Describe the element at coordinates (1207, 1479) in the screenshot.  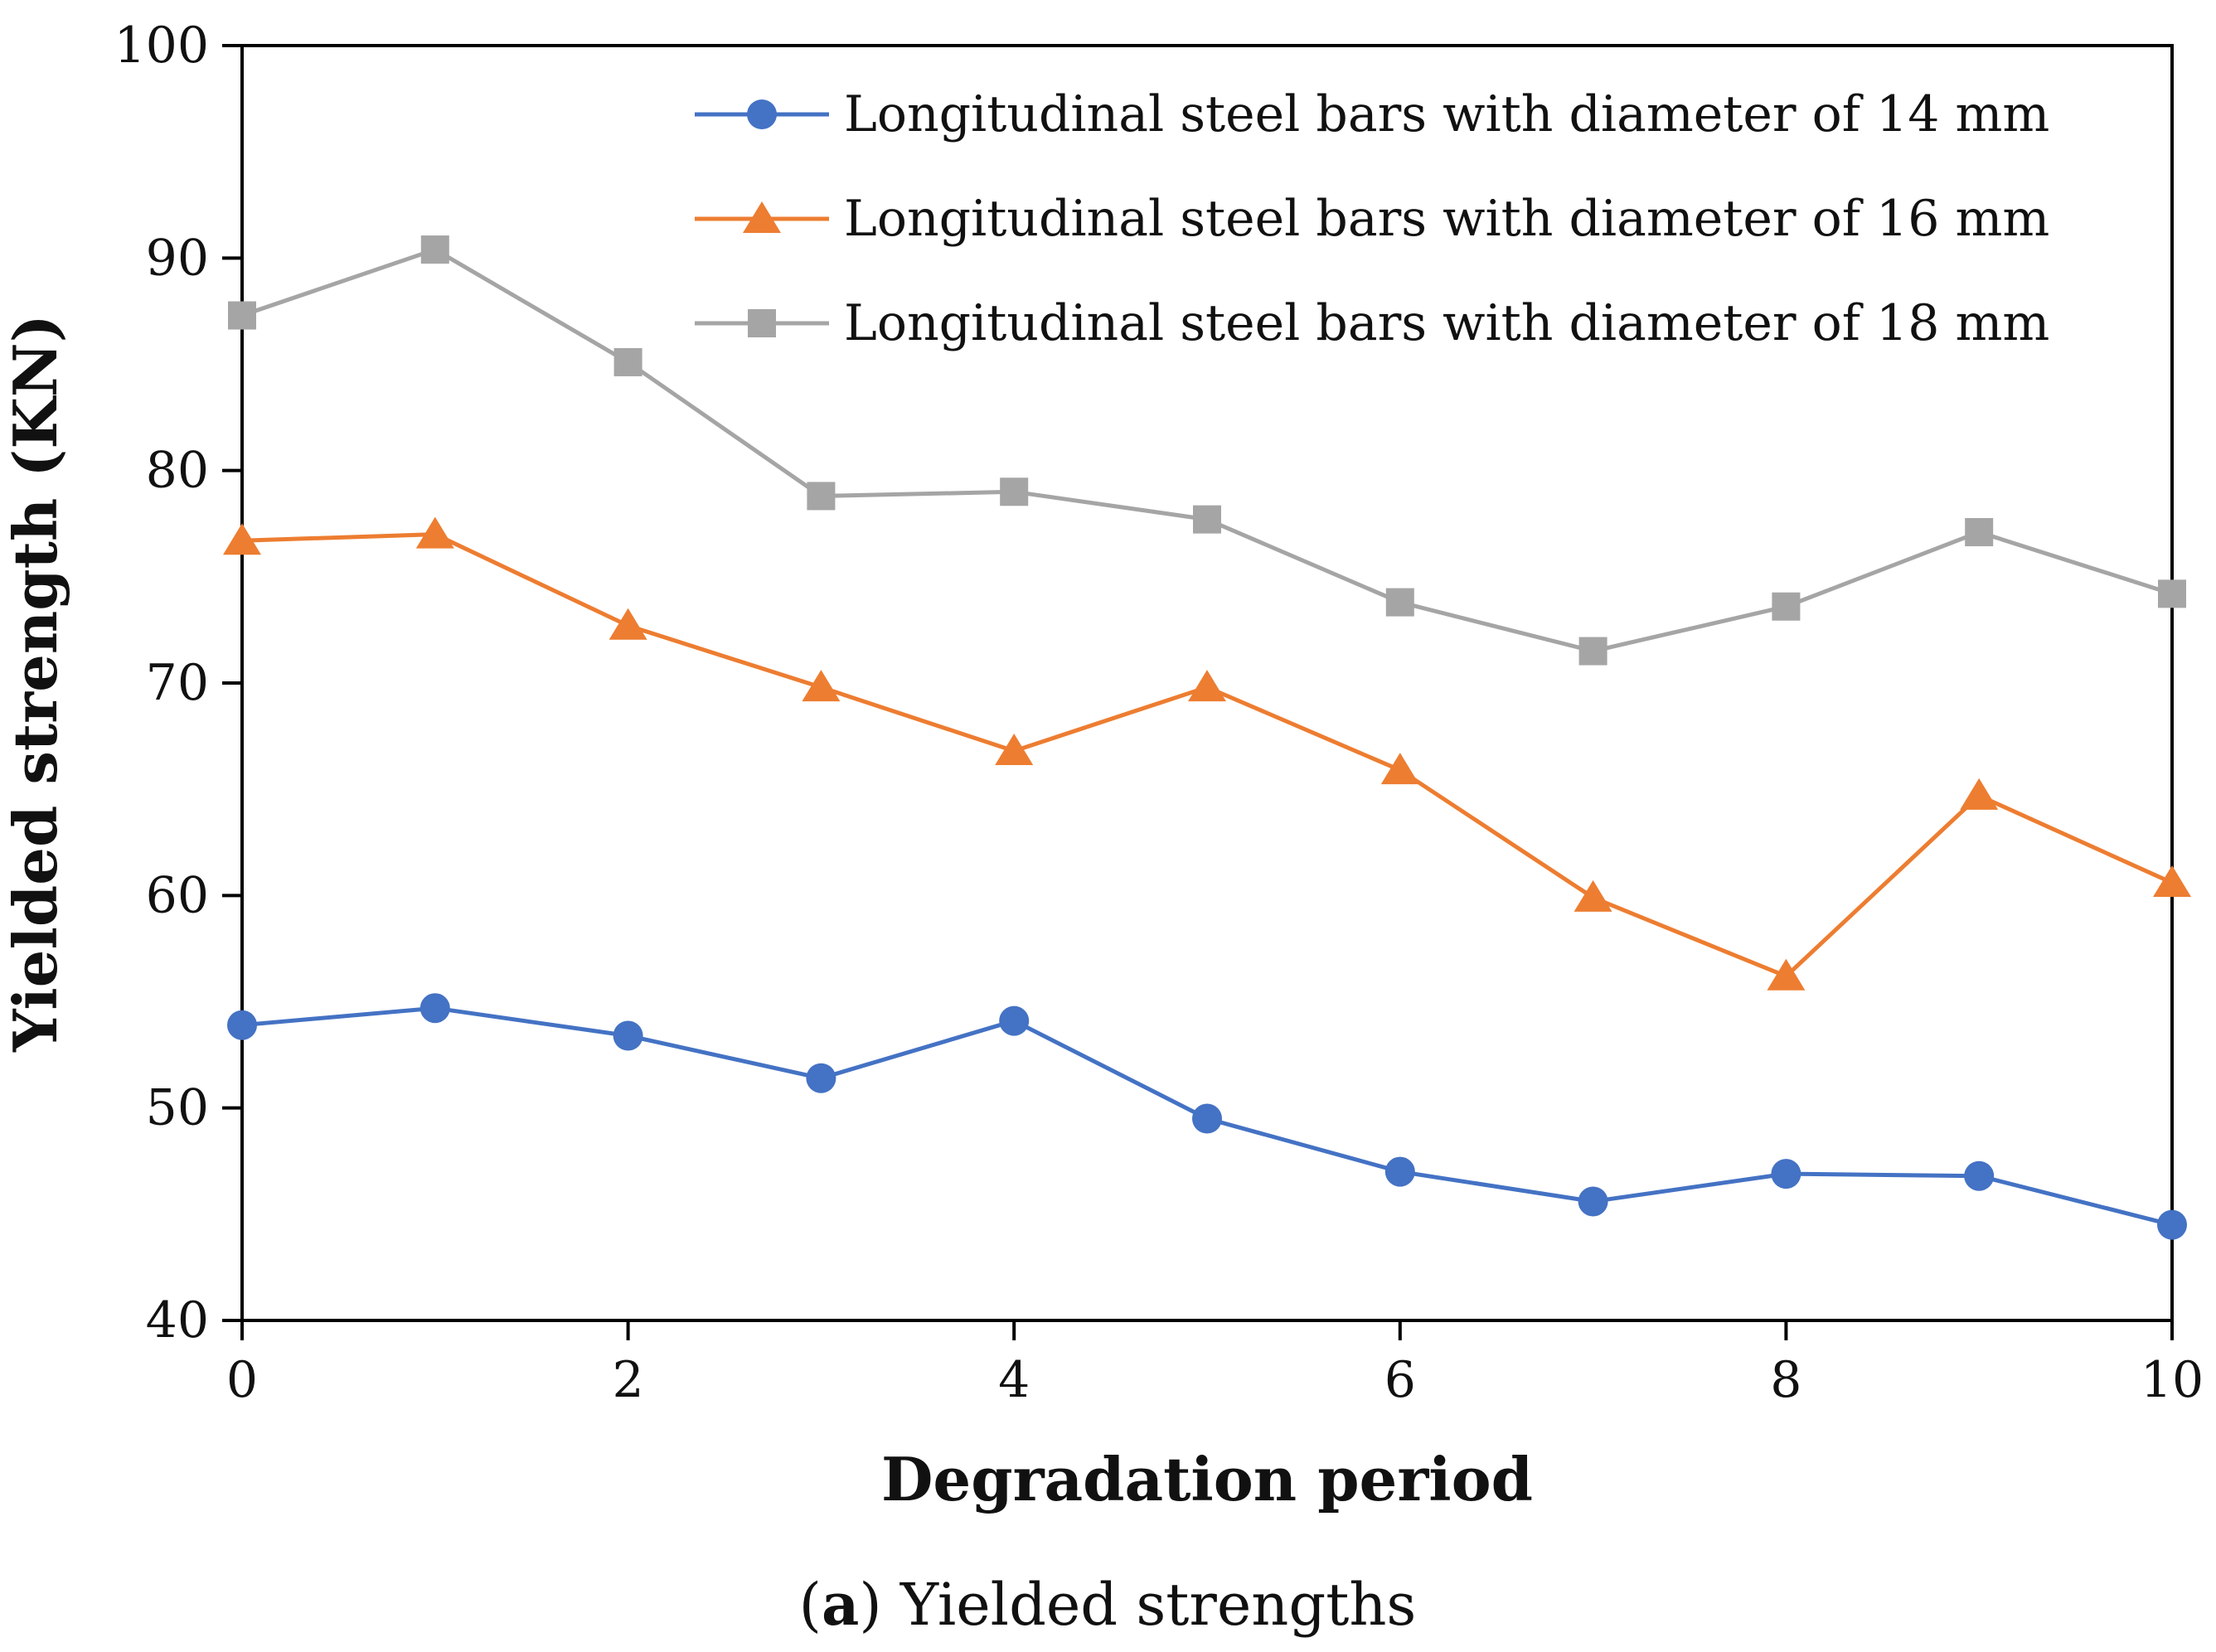
I see `x-axis-title: Degradation period` at that location.